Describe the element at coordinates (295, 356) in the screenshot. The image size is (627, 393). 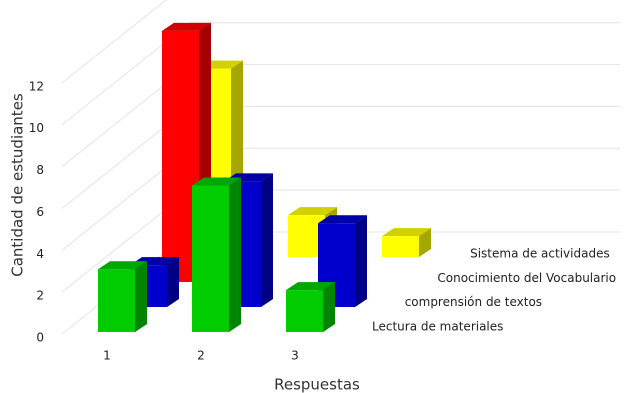
I see `x-tick-label: 3` at that location.